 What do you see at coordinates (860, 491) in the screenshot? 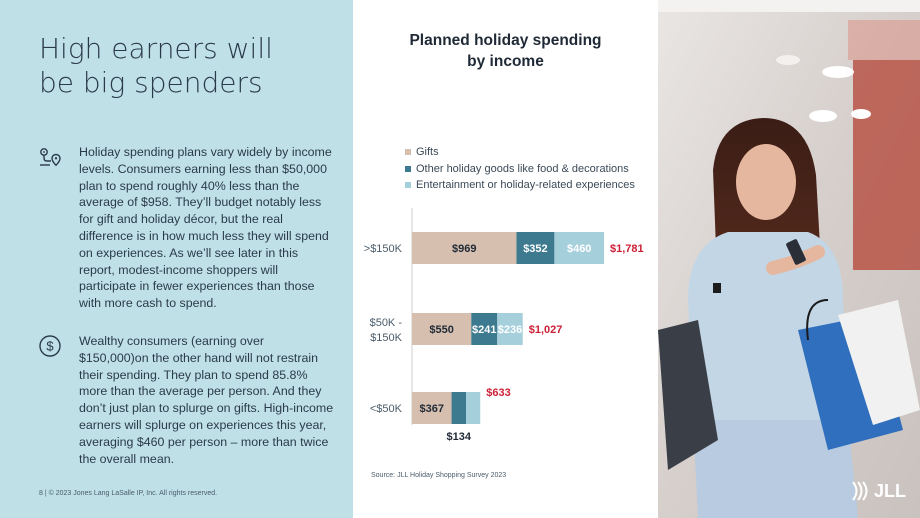
I see `jll-logo-mark-icon` at bounding box center [860, 491].